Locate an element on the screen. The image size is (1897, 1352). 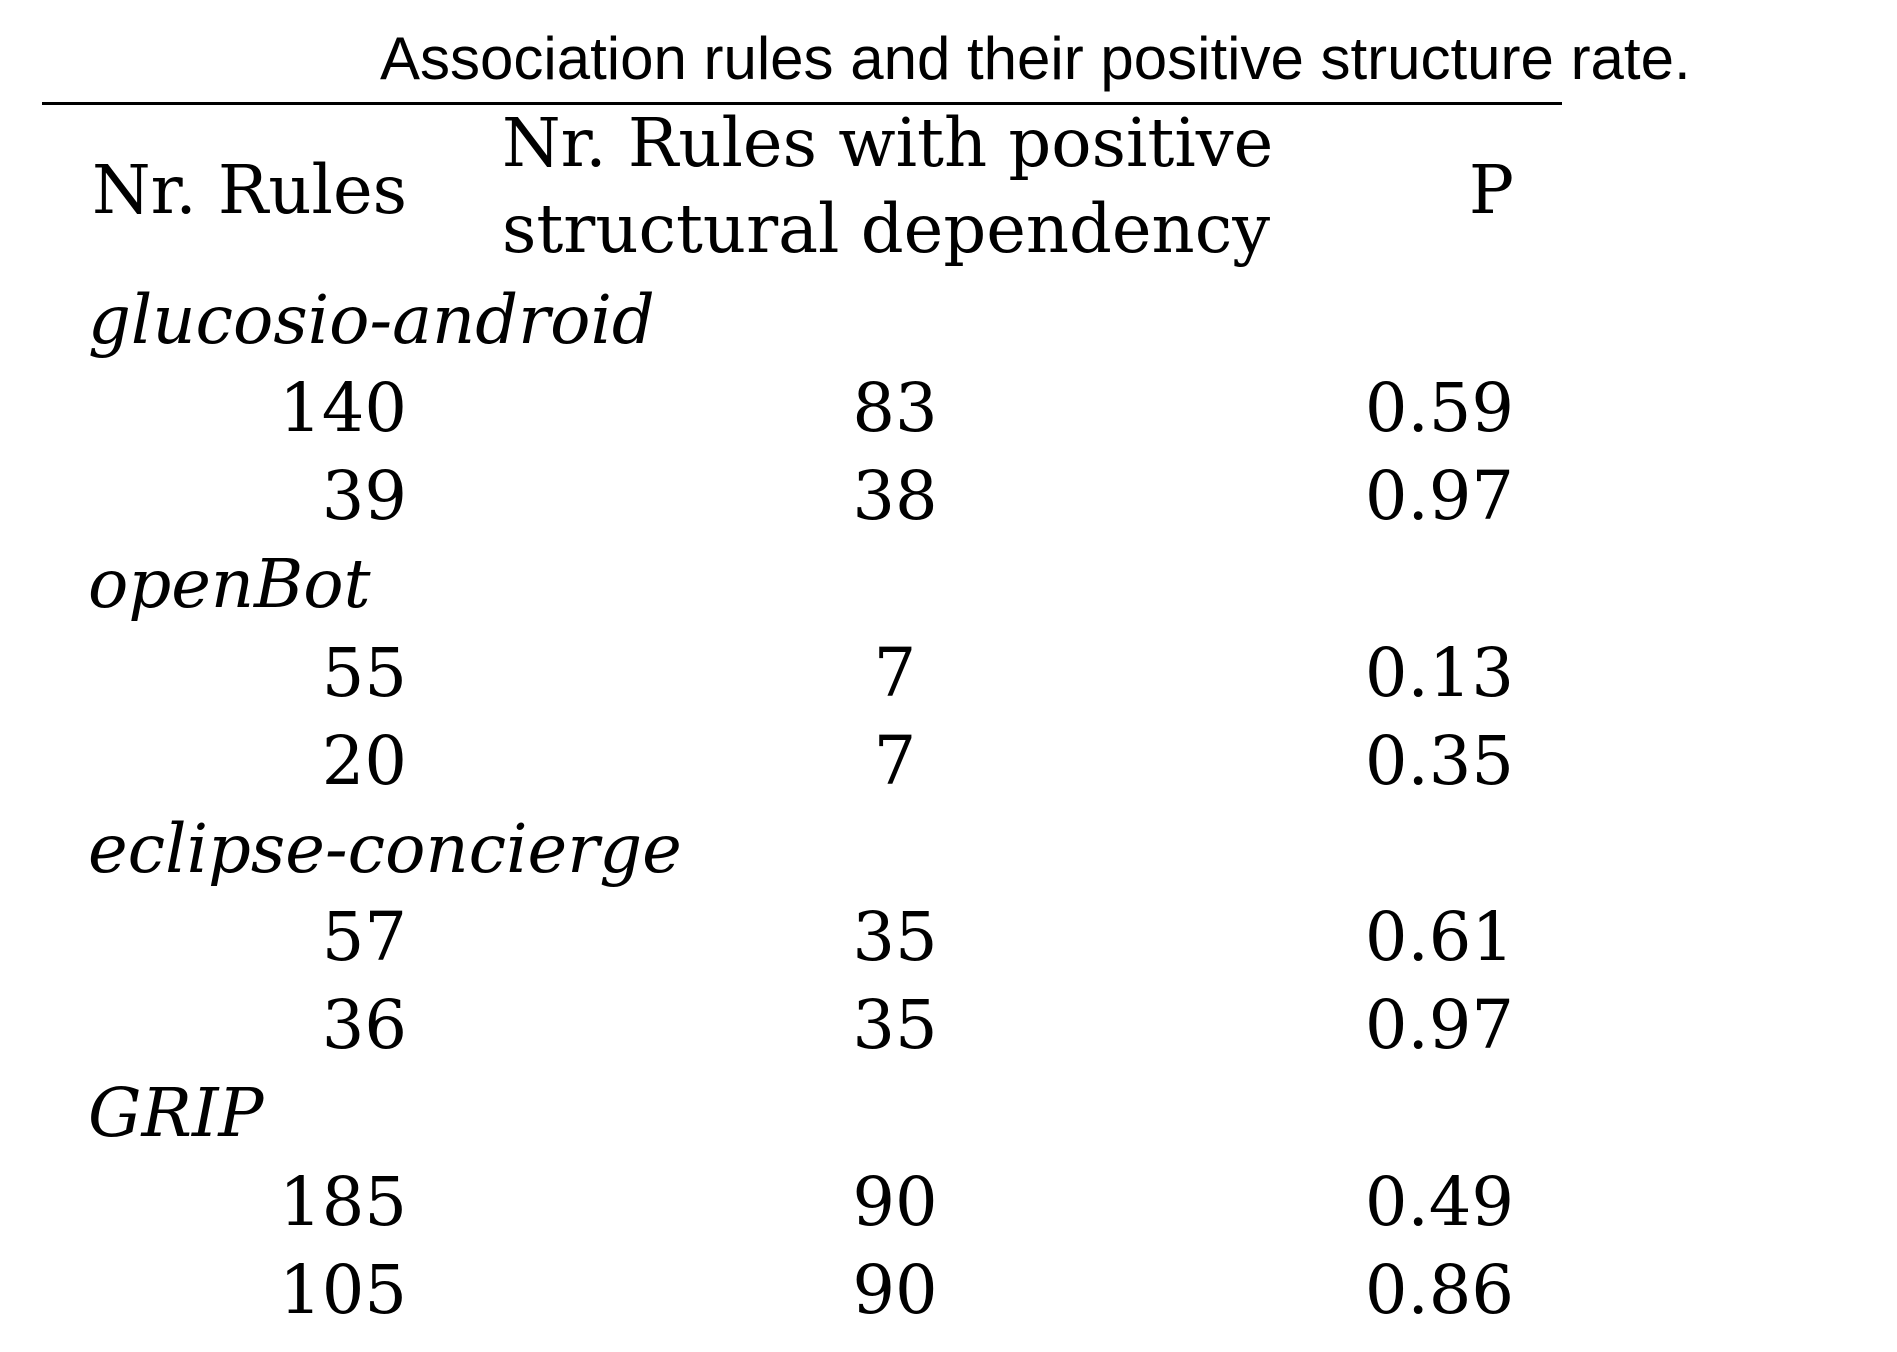
cell-rules: 57 is located at coordinates (364, 937).